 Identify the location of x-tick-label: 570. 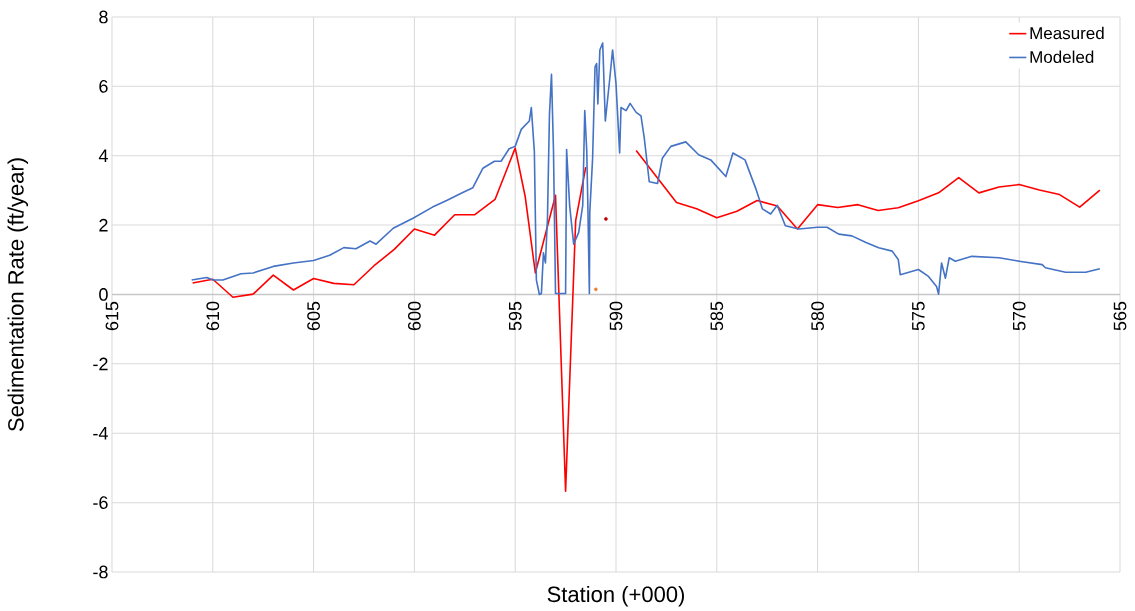
(1019, 316).